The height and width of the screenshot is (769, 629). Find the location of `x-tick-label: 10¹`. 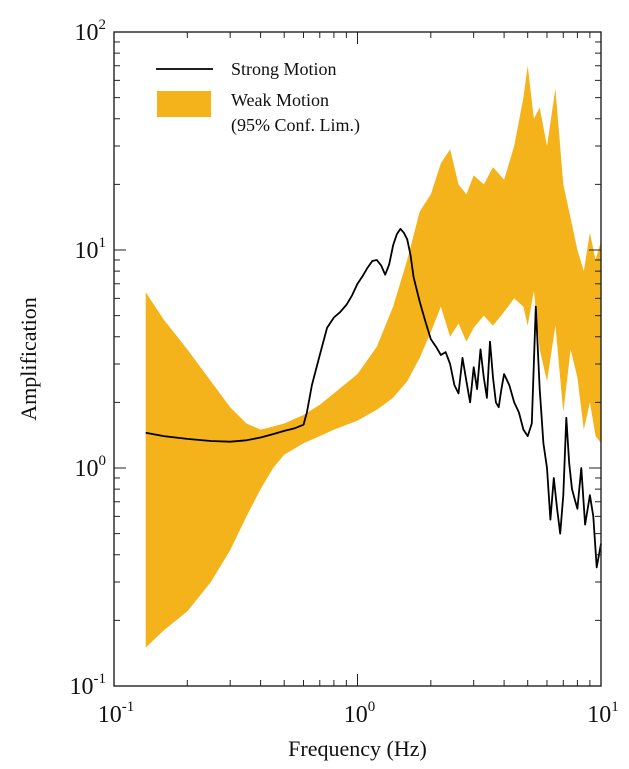

x-tick-label: 10¹ is located at coordinates (603, 713).